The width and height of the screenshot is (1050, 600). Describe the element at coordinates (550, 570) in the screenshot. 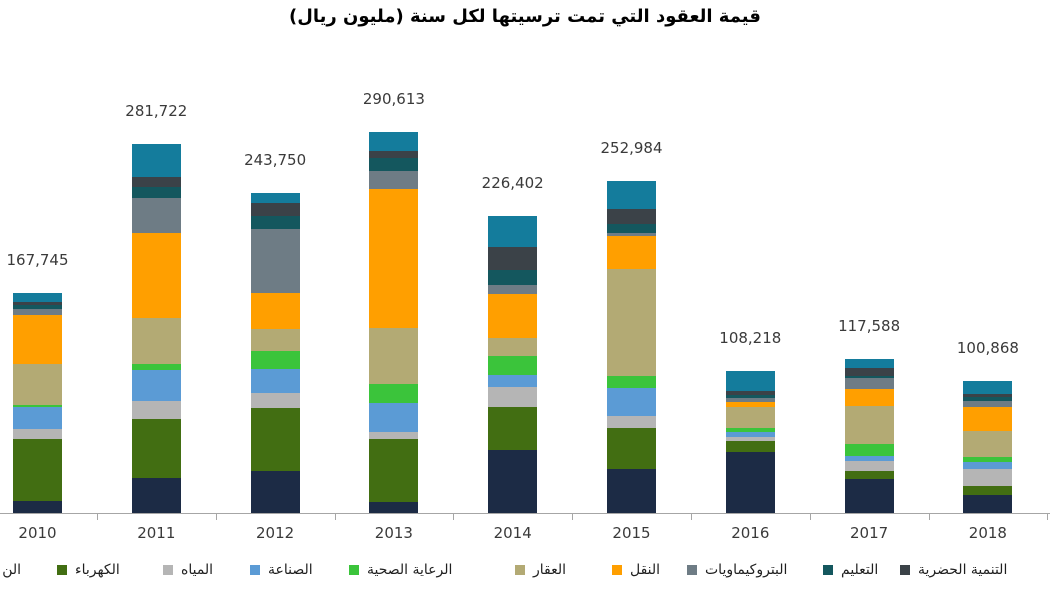

I see `legend-label: العقار` at that location.